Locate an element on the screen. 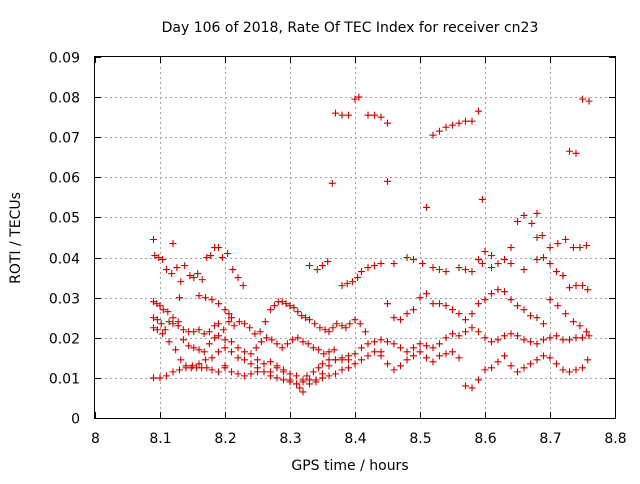 This screenshot has height=484, width=640. y-tick-label: 0.09 is located at coordinates (64, 59).